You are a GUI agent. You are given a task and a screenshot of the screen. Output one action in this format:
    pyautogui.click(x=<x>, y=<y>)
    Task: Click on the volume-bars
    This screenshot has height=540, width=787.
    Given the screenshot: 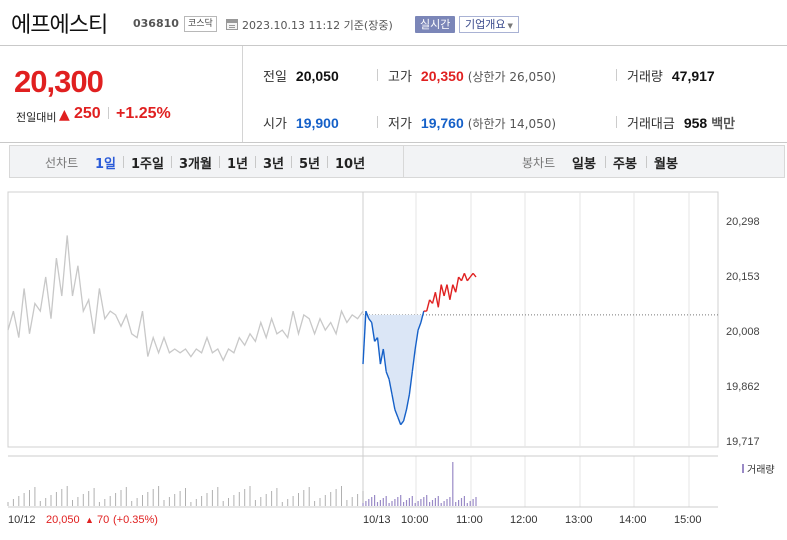 What is the action you would take?
    pyautogui.click(x=242, y=484)
    